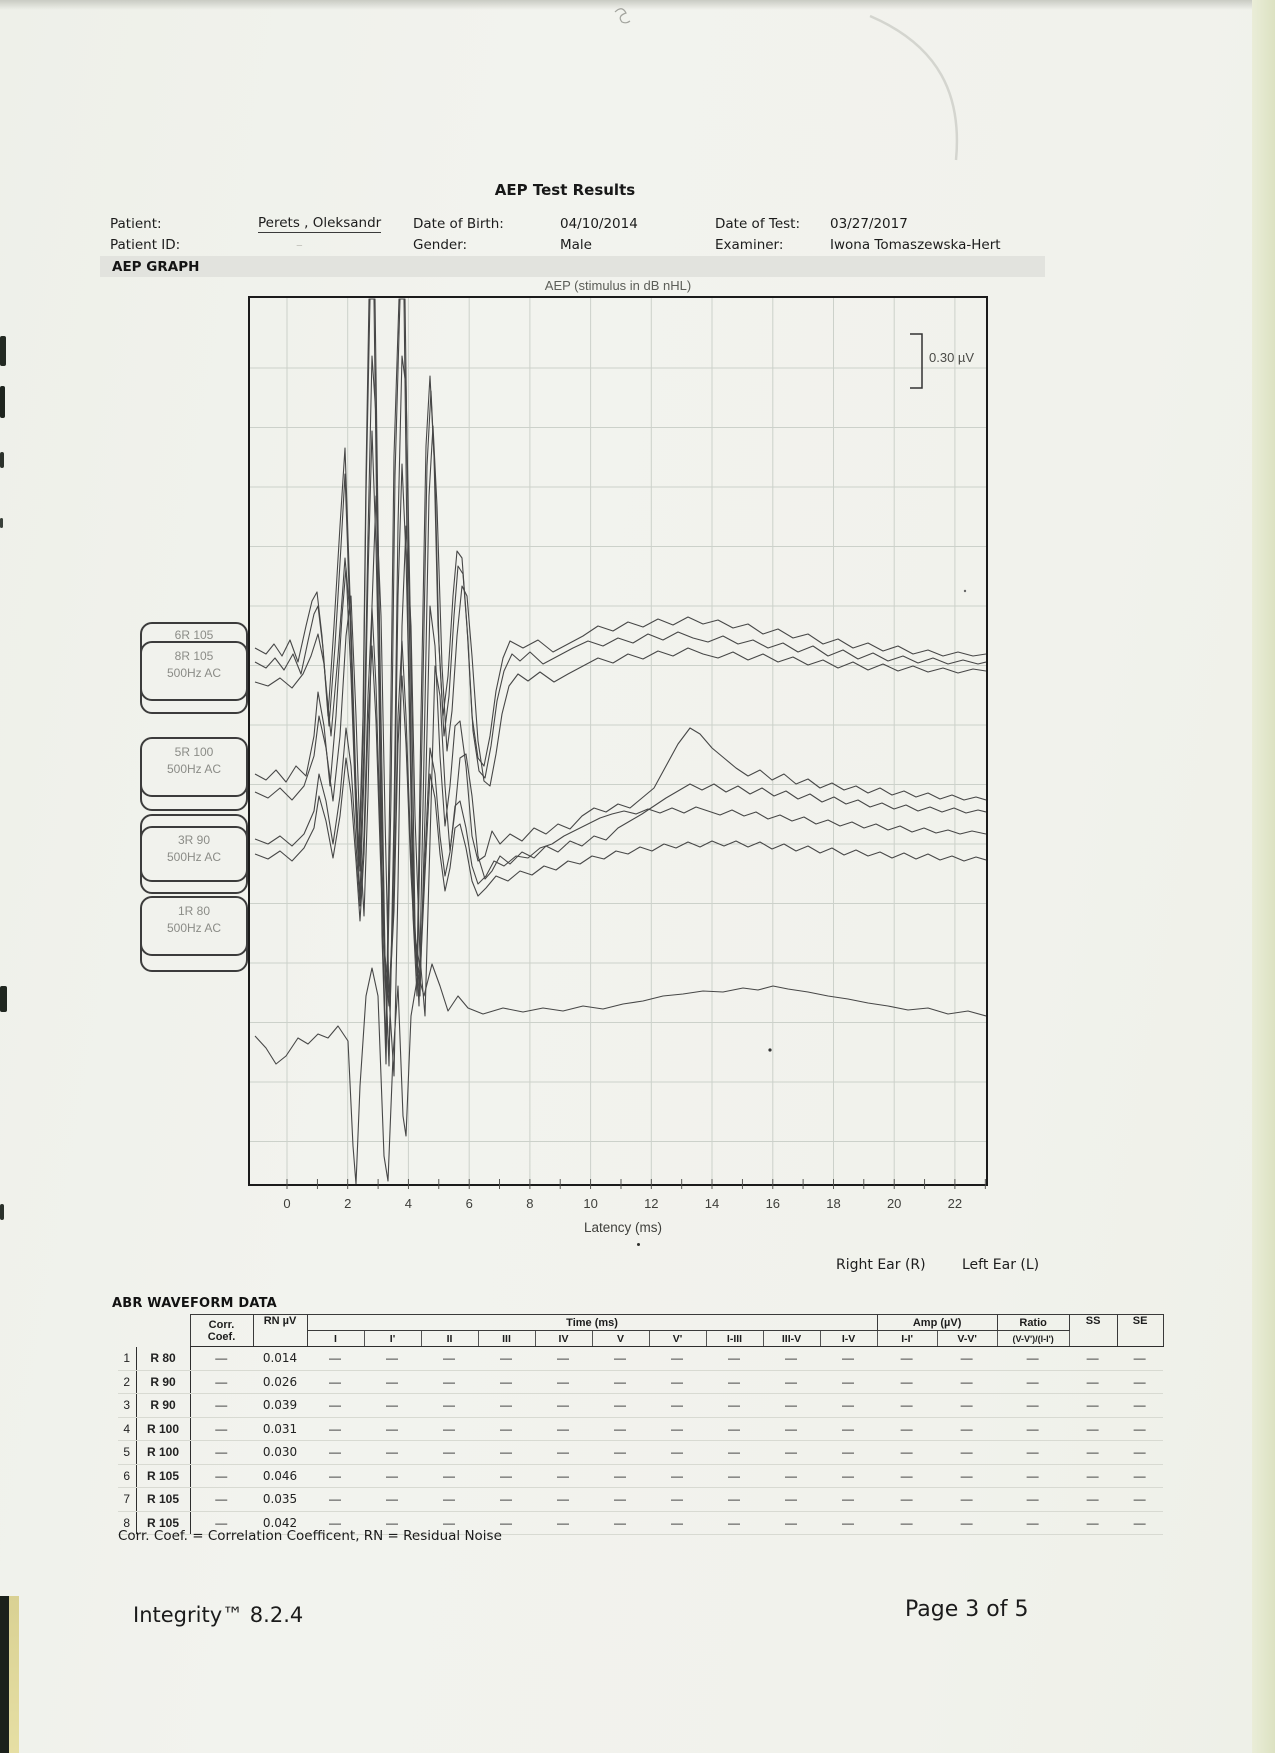  Describe the element at coordinates (651, 1203) in the screenshot. I see `x-tick-label: 12` at that location.